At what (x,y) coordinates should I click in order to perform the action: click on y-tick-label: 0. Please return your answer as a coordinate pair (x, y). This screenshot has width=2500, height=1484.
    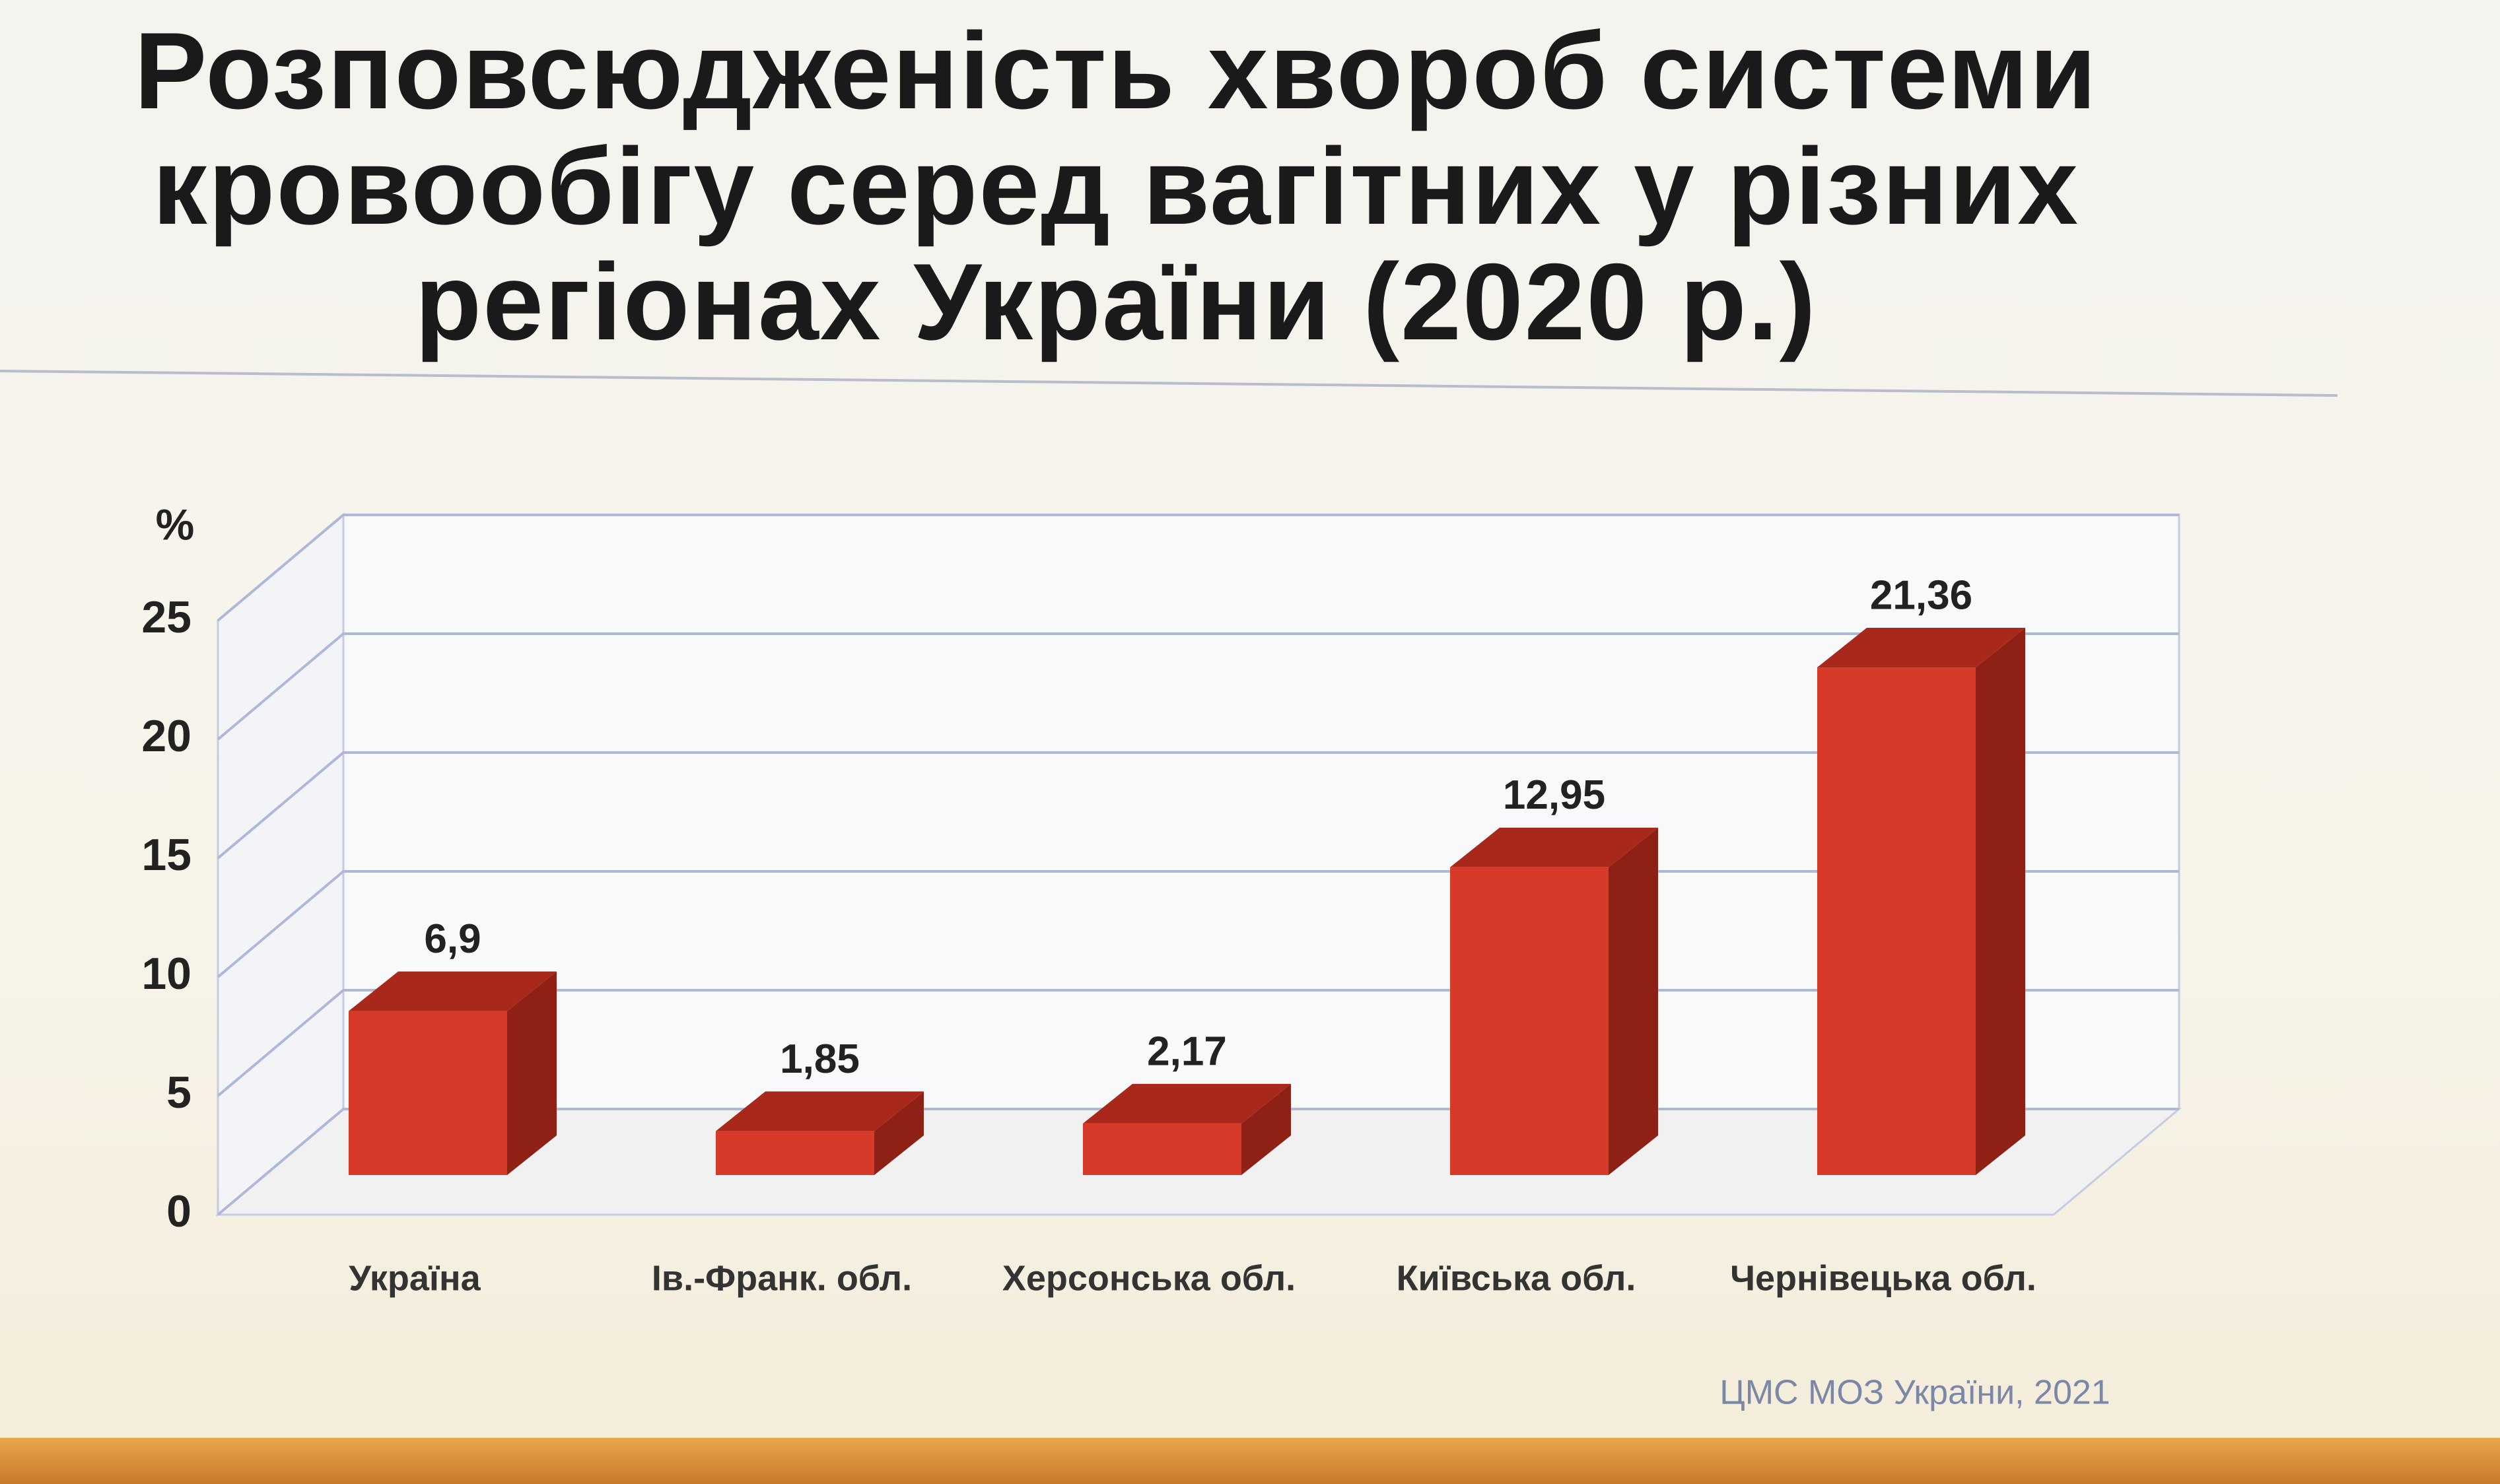
    Looking at the image, I should click on (178, 1211).